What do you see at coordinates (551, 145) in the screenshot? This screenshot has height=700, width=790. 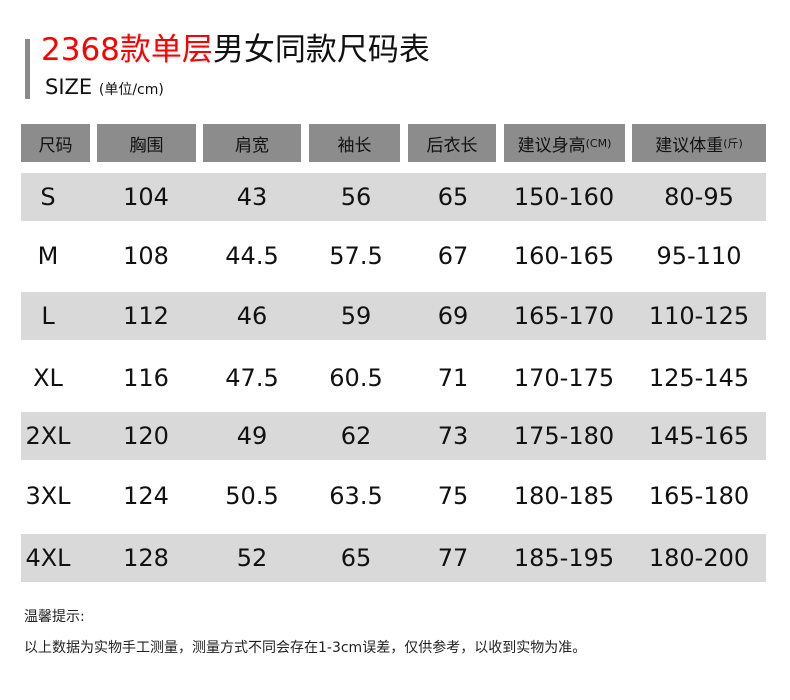 I see `header-label: 建议身高` at bounding box center [551, 145].